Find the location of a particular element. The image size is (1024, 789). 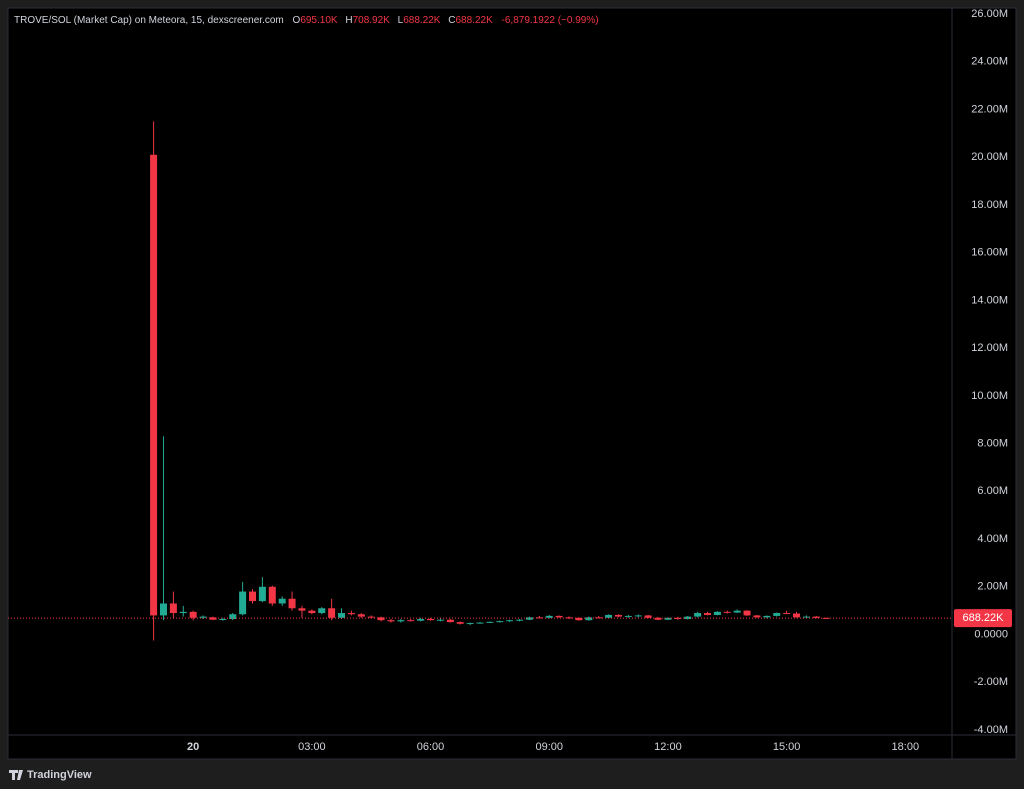

x-tick-label: 03:00 is located at coordinates (312, 747).